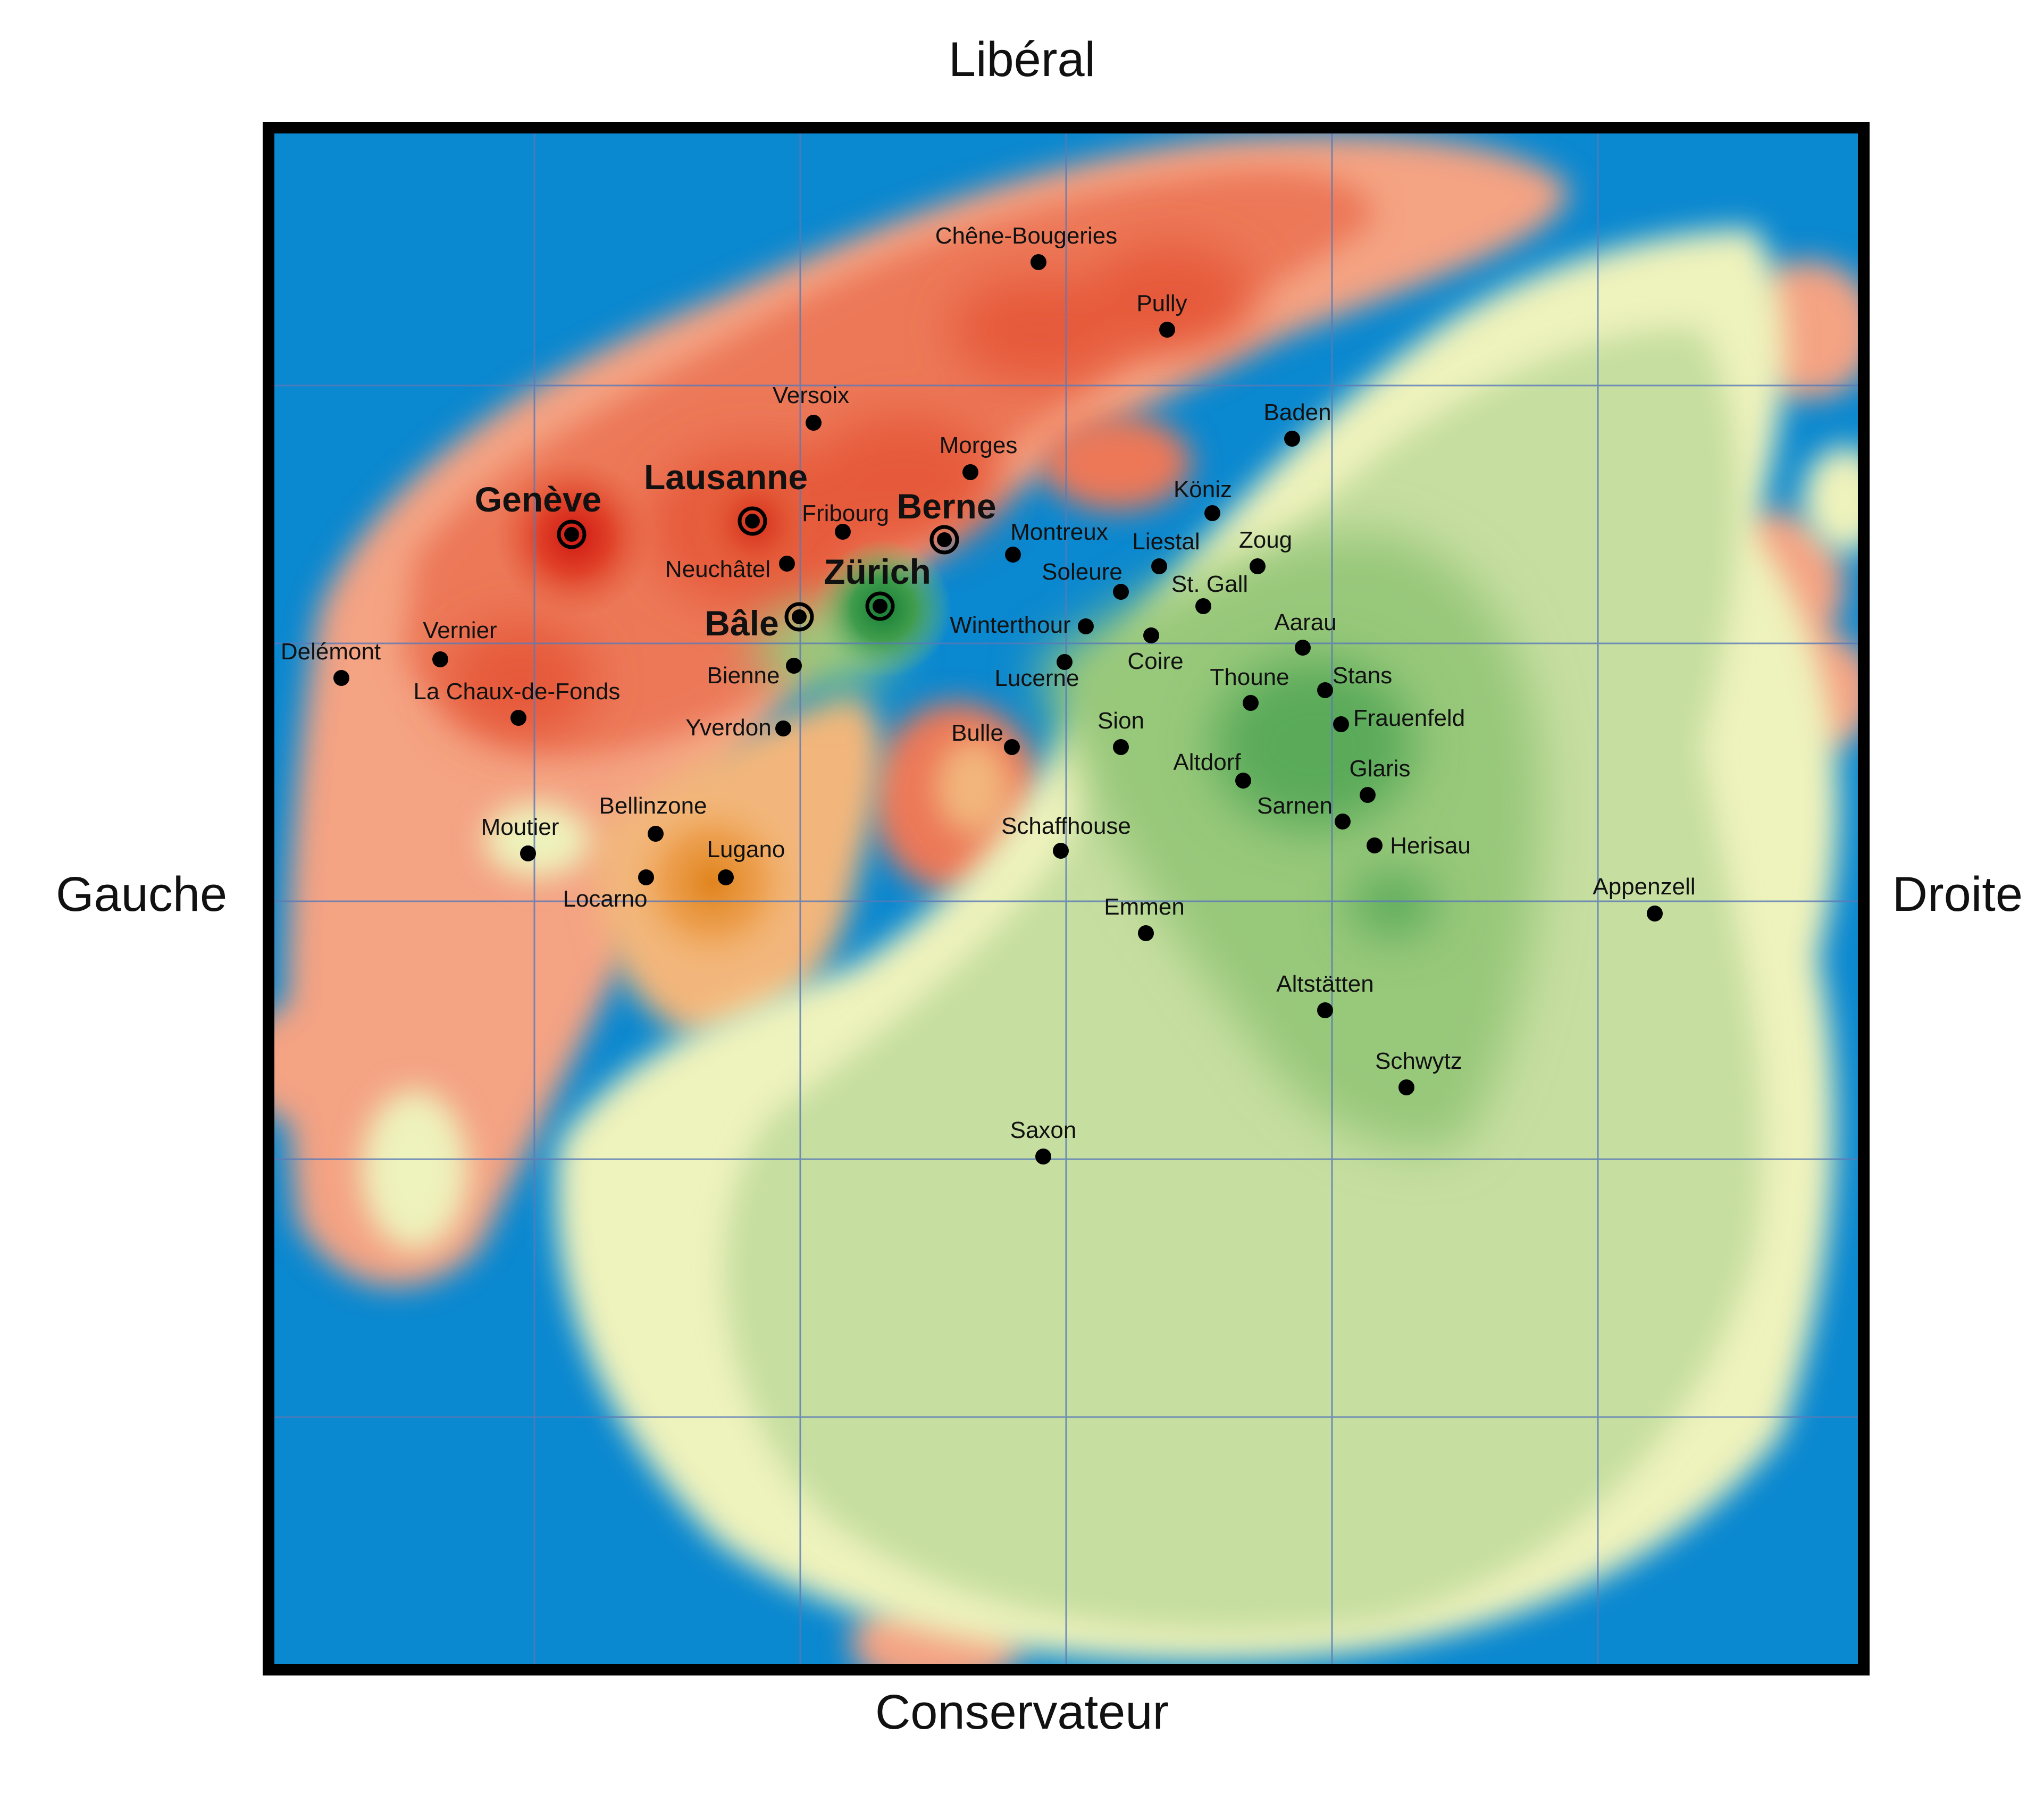 The height and width of the screenshot is (1793, 2044). What do you see at coordinates (1082, 572) in the screenshot?
I see `city-label: Soleure` at bounding box center [1082, 572].